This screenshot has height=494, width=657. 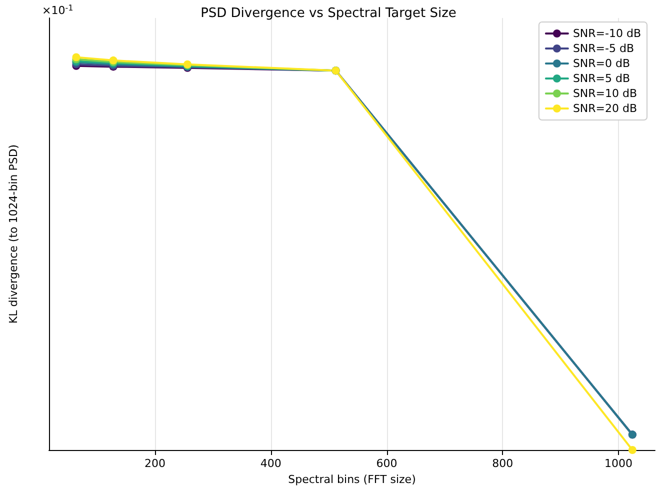 I want to click on x-axis-title: Spectral bins (FFT size), so click(x=352, y=479).